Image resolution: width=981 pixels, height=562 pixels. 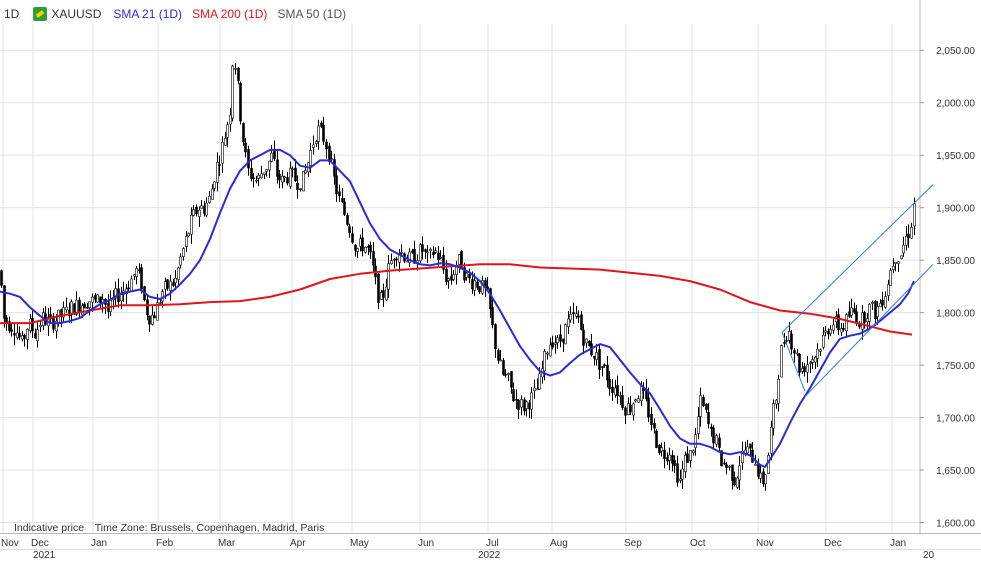 What do you see at coordinates (698, 543) in the screenshot?
I see `x-month-label: Oct` at bounding box center [698, 543].